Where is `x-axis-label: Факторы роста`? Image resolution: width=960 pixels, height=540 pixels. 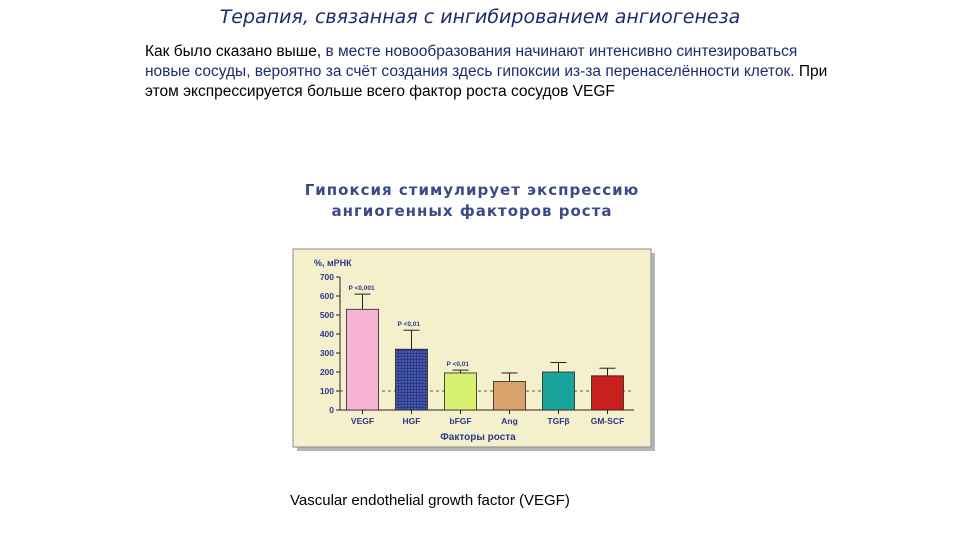 x-axis-label: Факторы роста is located at coordinates (478, 437).